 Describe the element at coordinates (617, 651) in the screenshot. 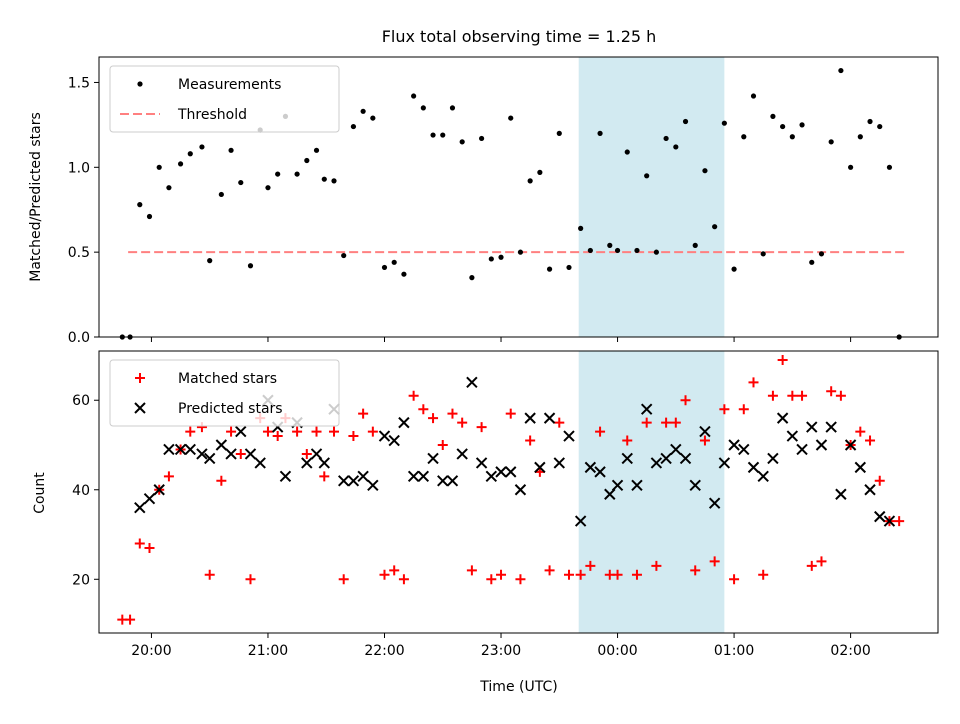

I see `x-tick-label: 00:00` at that location.